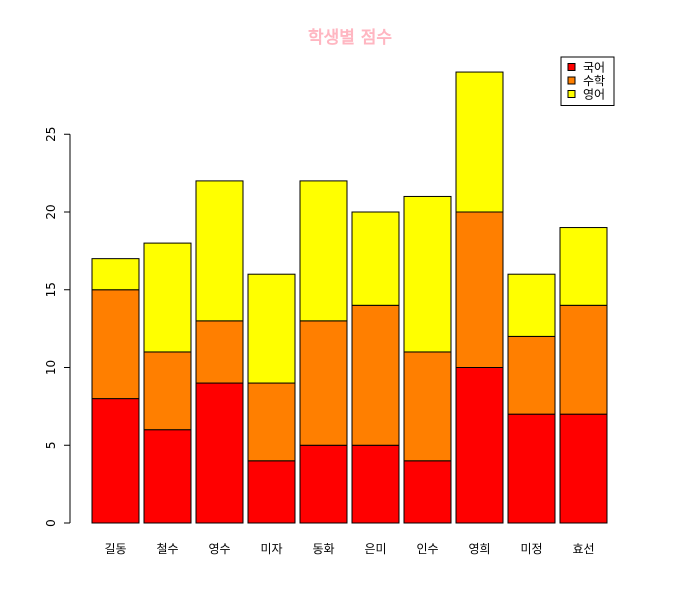  Describe the element at coordinates (427, 549) in the screenshot. I see `x-tick-label: 인수` at that location.